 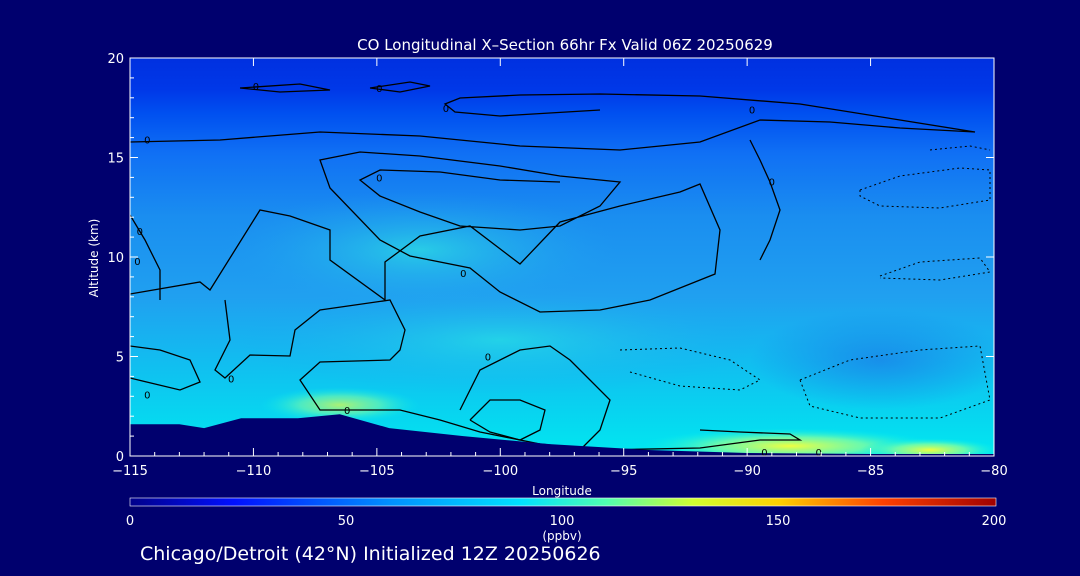 I want to click on y-tick-label: 20, so click(x=115, y=59).